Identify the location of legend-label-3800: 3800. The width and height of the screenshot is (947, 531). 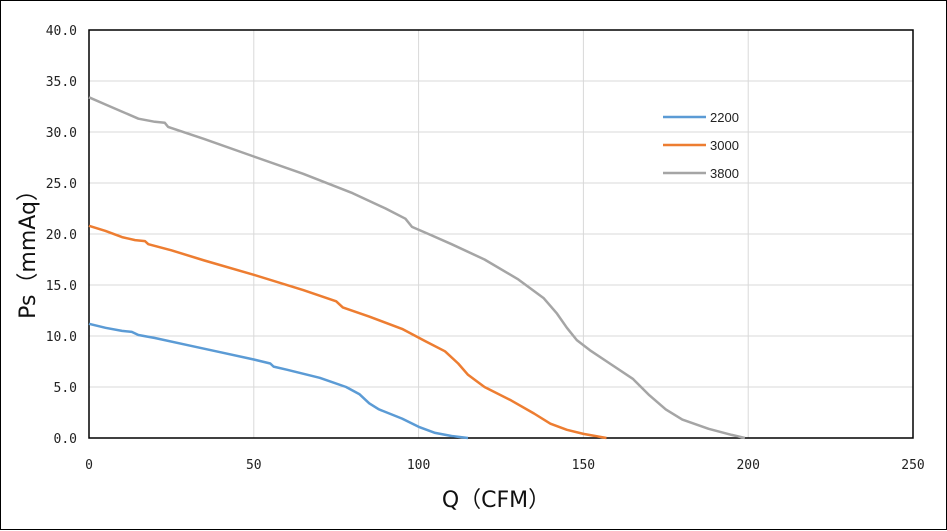
(724, 173).